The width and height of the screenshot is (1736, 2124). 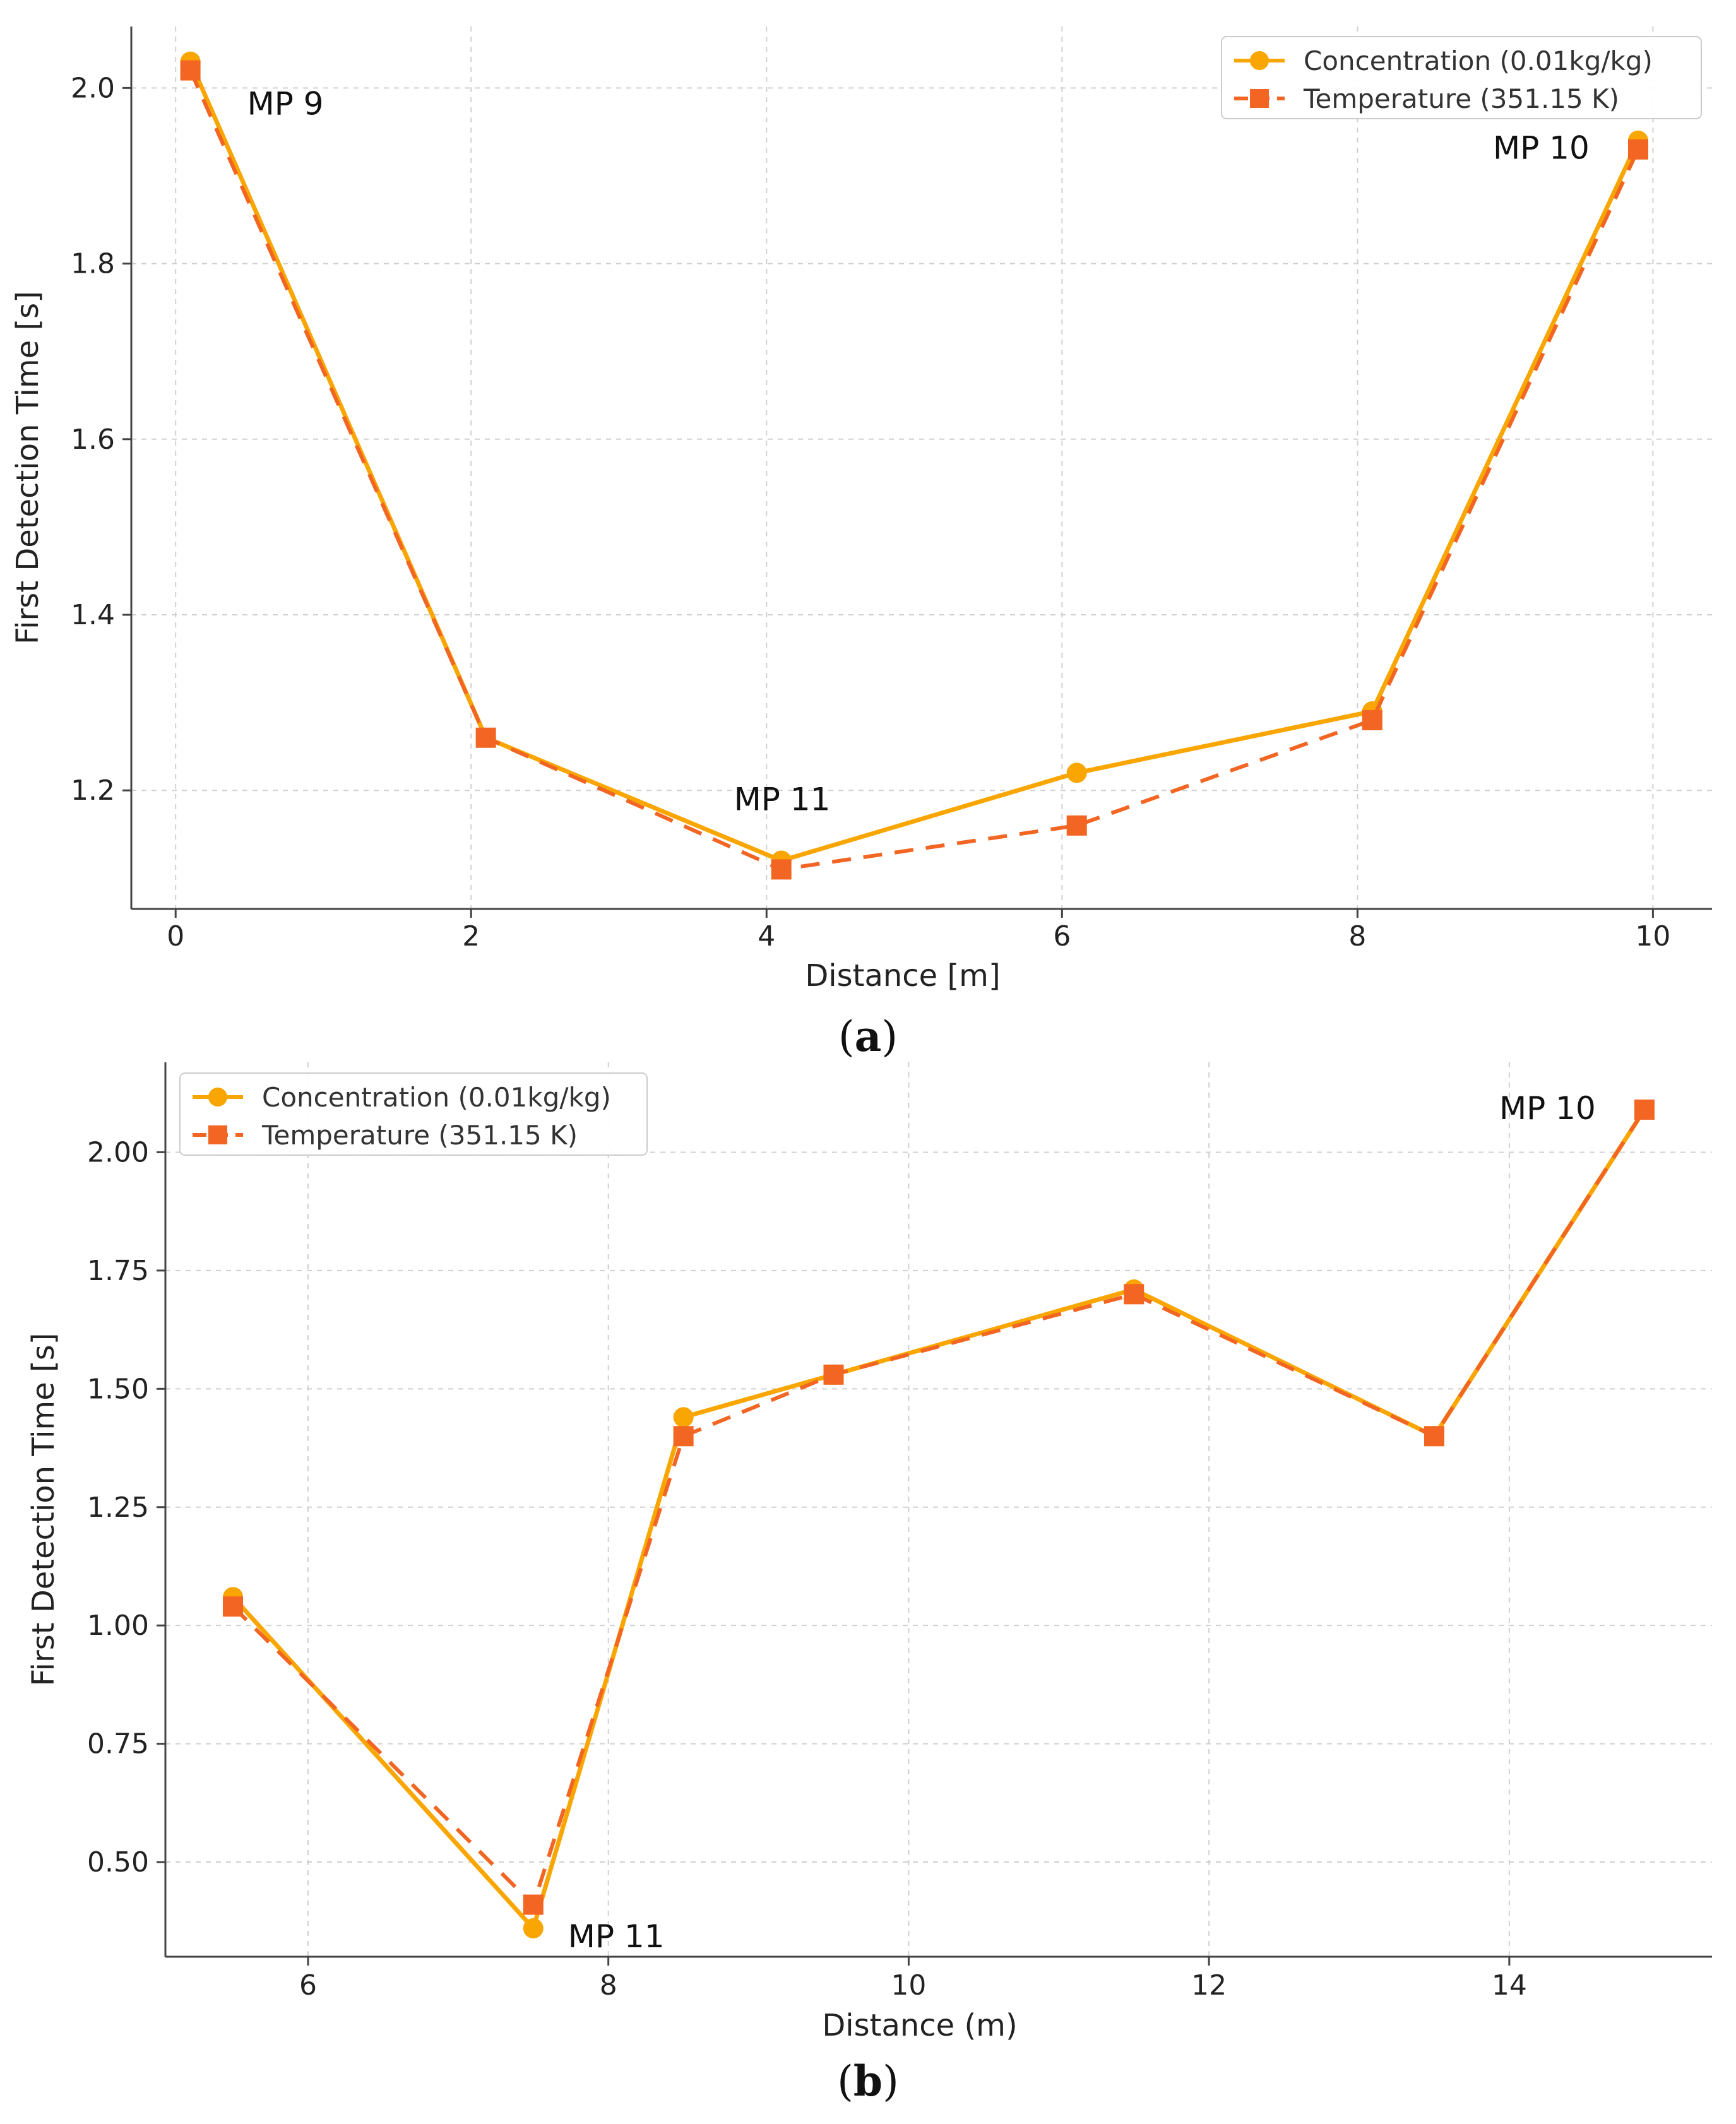 What do you see at coordinates (903, 976) in the screenshot?
I see `x-axis-label: Distance [m]` at bounding box center [903, 976].